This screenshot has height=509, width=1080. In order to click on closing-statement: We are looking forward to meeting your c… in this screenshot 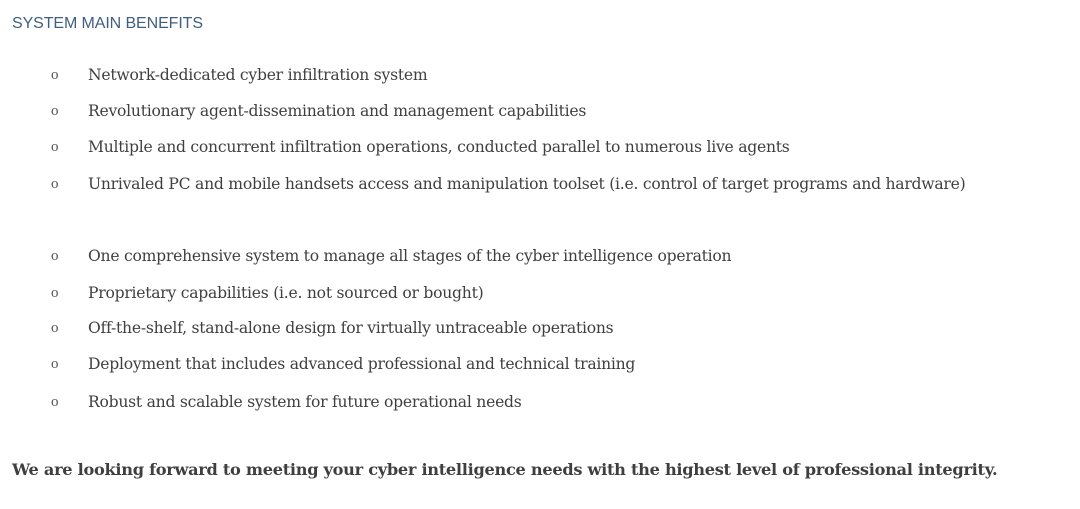, I will do `click(505, 469)`.